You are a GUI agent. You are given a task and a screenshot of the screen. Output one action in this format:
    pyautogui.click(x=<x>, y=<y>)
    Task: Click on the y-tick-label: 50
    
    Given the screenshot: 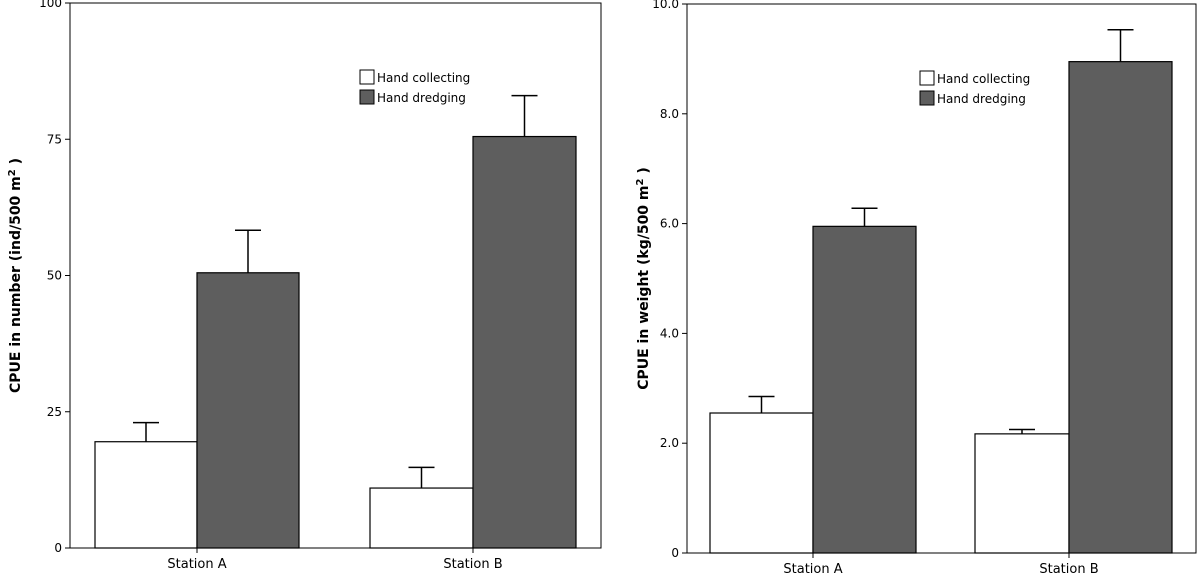 What is the action you would take?
    pyautogui.click(x=54, y=276)
    